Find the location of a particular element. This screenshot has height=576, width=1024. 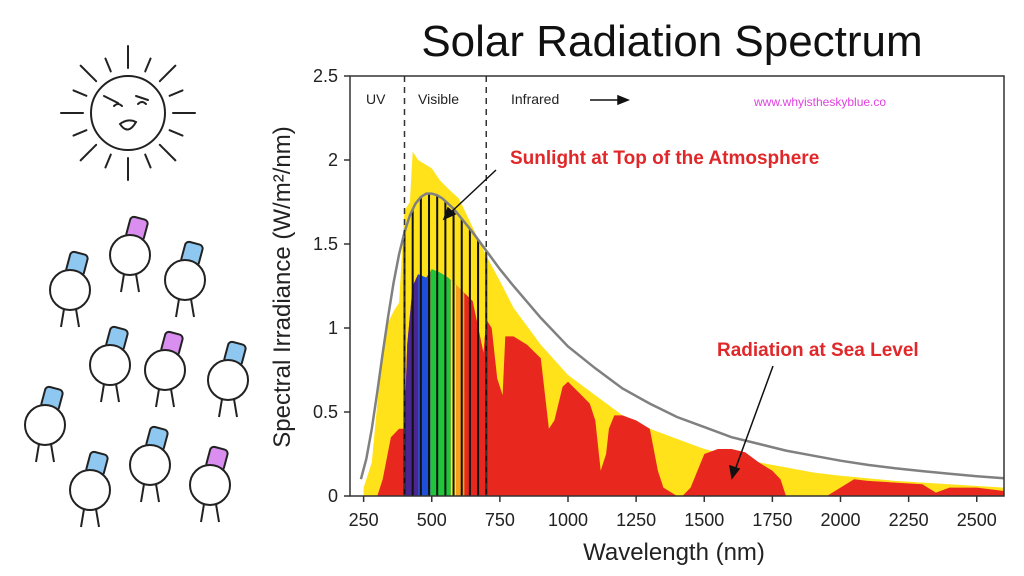

visible-region-label: Visible is located at coordinates (438, 99).